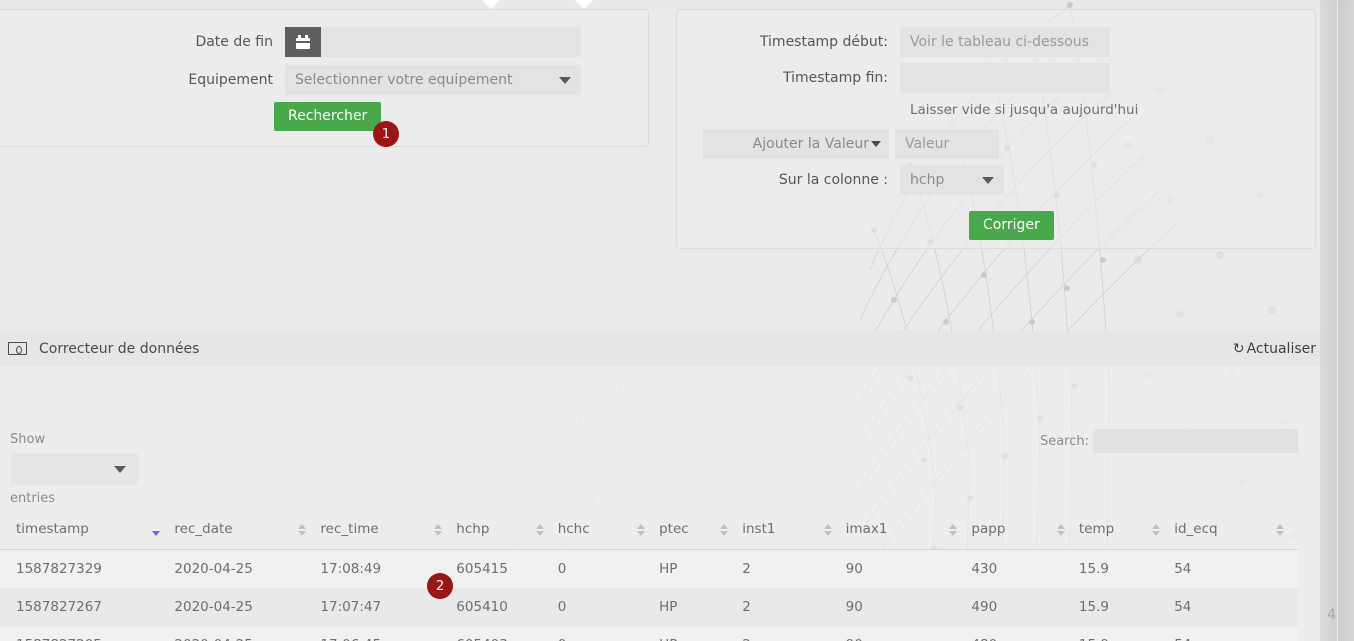  Describe the element at coordinates (876, 144) in the screenshot. I see `caret-down-icon` at that location.